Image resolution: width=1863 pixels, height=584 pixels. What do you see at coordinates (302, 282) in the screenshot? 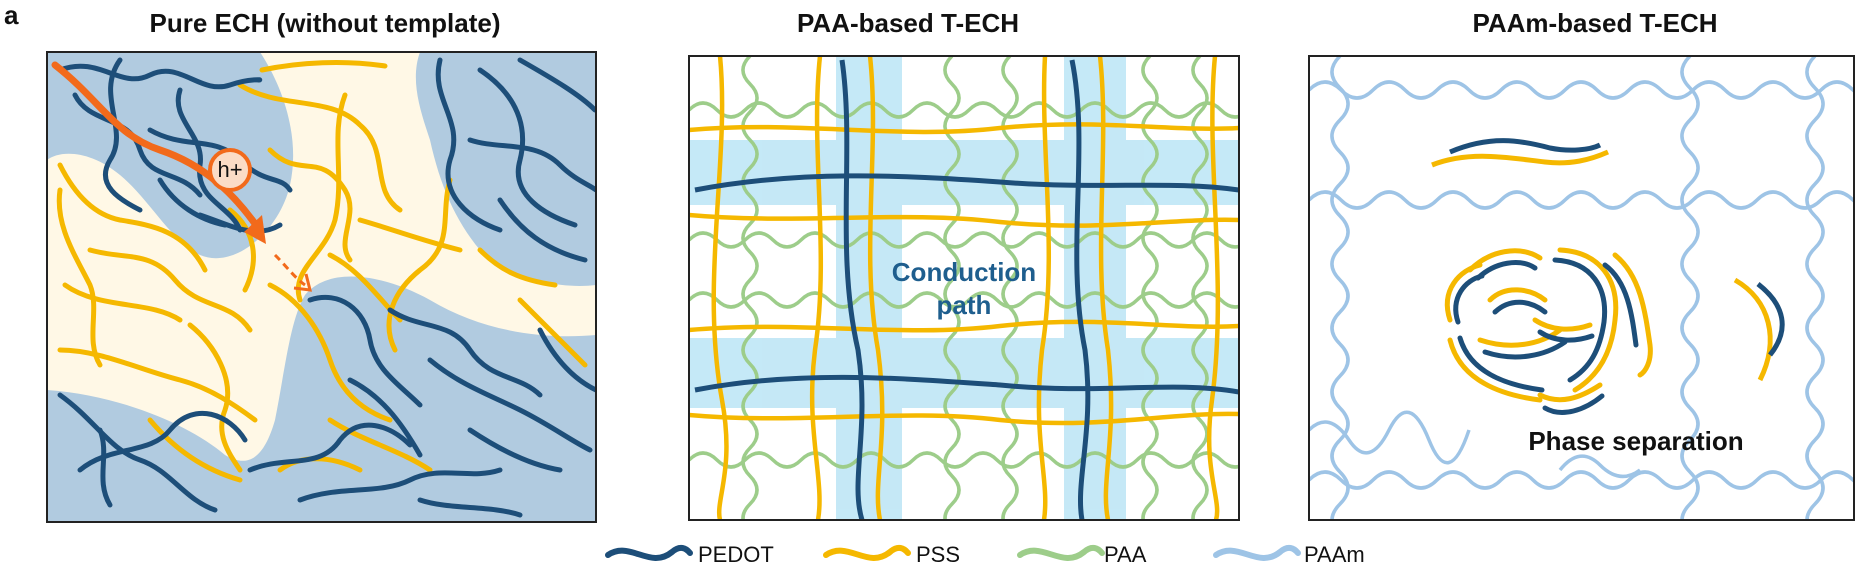
I see `hopping-arrow-head` at bounding box center [302, 282].